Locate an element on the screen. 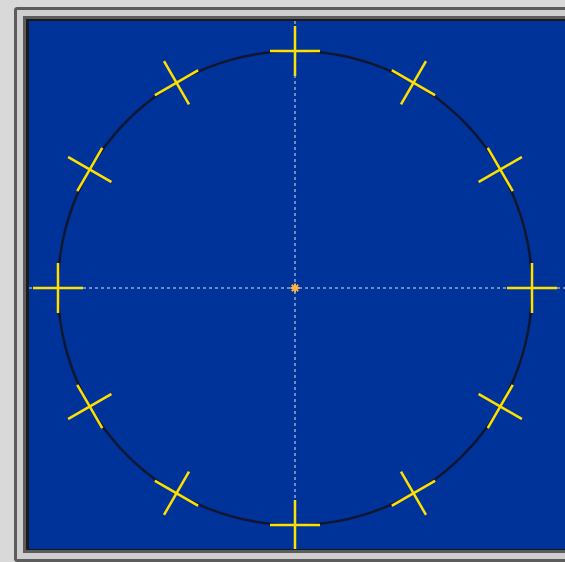 This screenshot has width=565, height=562. center-marker is located at coordinates (295, 288).